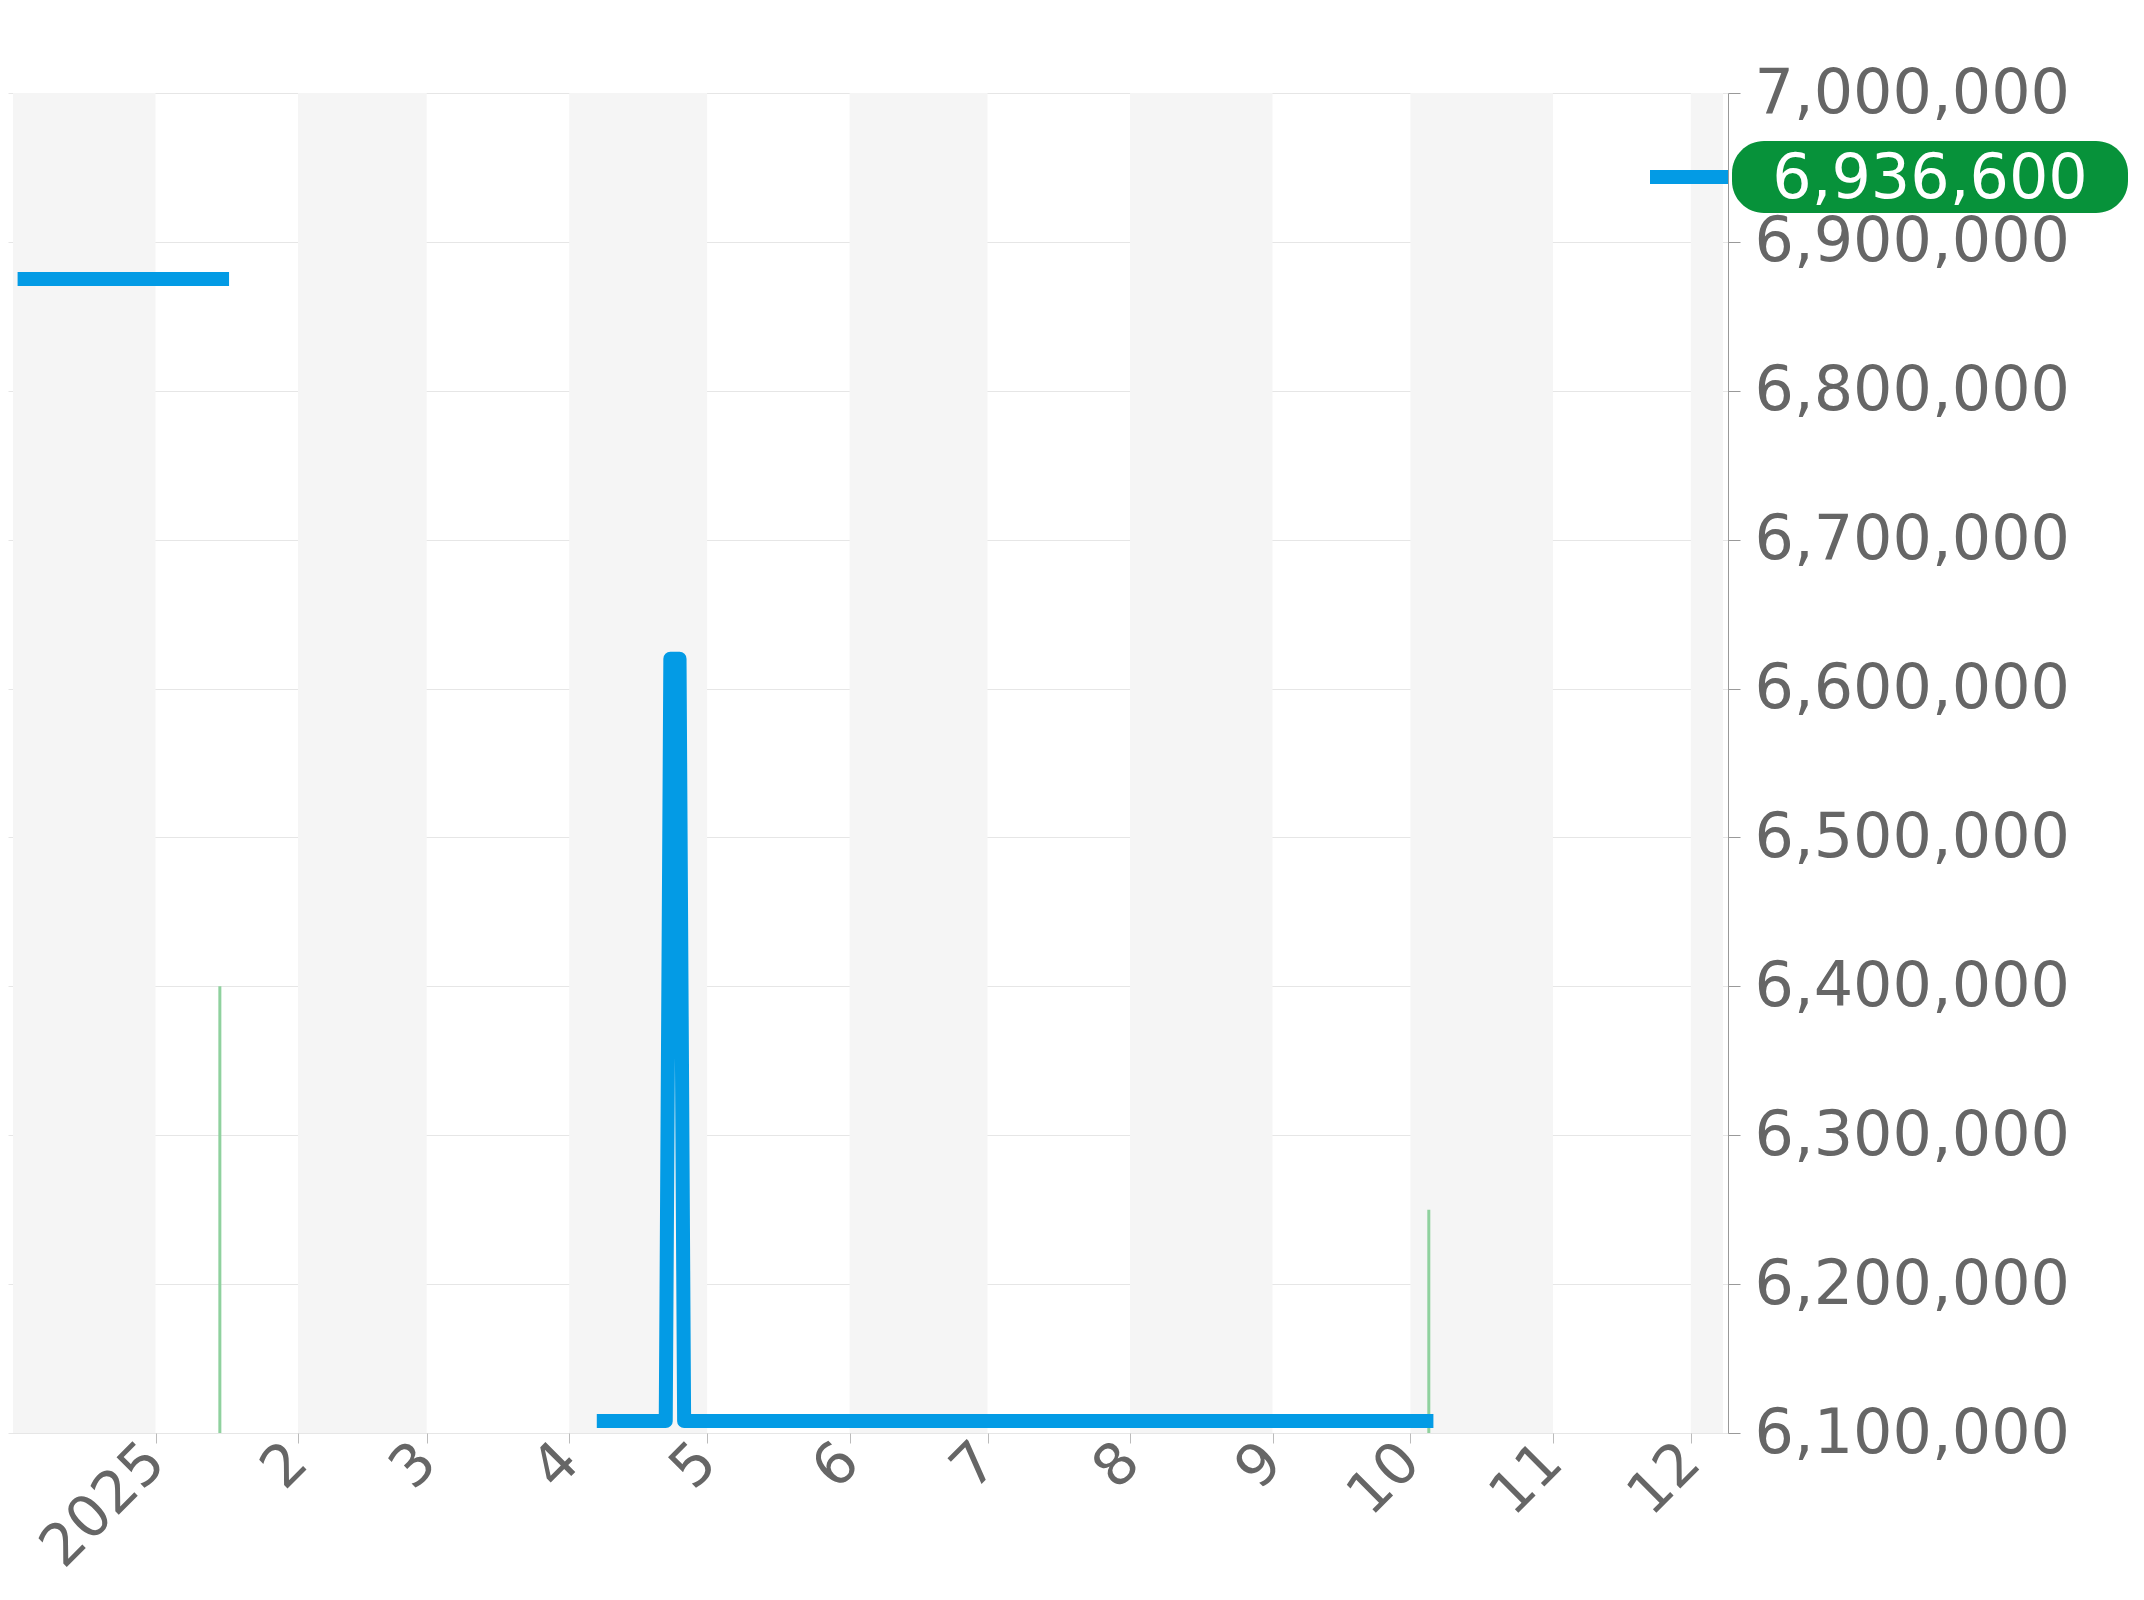 Image resolution: width=2144 pixels, height=1600 pixels. Describe the element at coordinates (1257, 1464) in the screenshot. I see `x-tick-label: 9` at that location.